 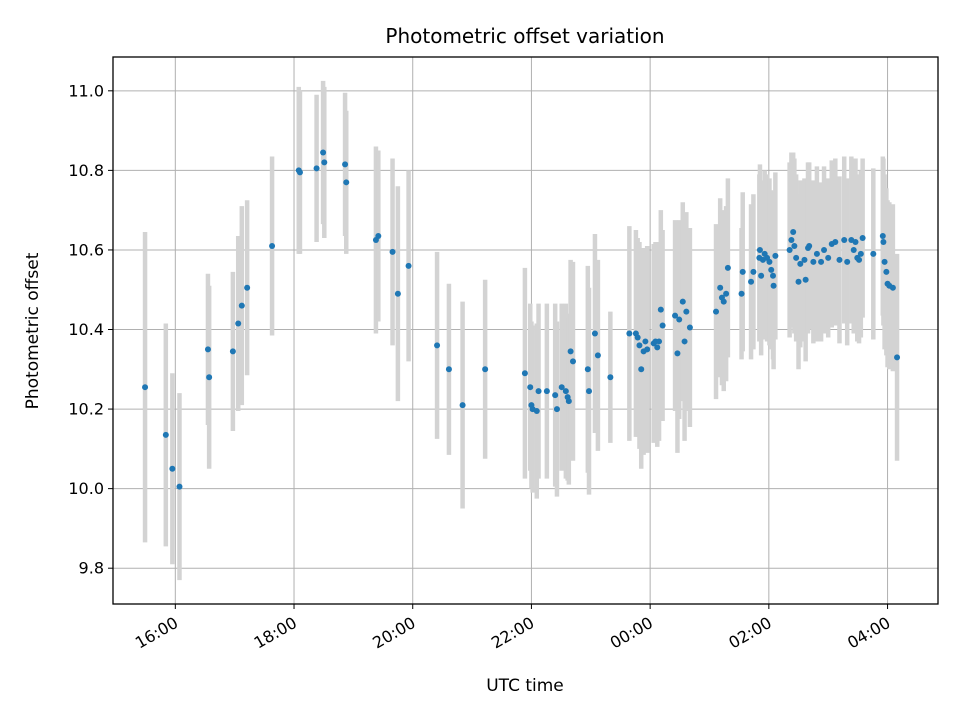 What do you see at coordinates (86, 409) in the screenshot?
I see `y-tick-label: 10.2` at bounding box center [86, 409].